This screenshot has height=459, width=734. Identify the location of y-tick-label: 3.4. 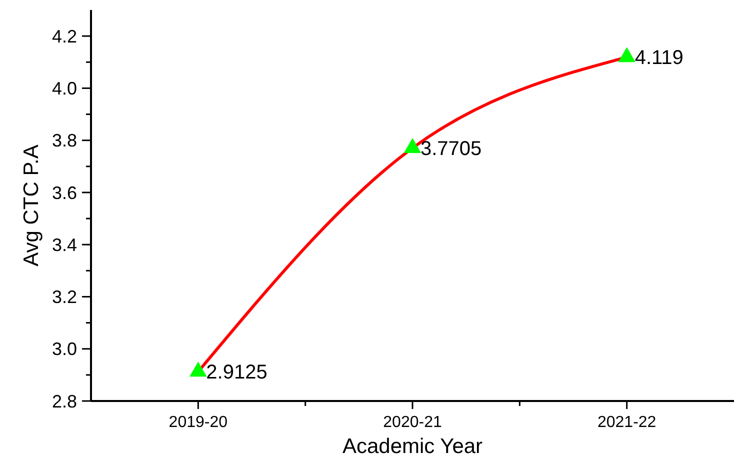
(64, 244).